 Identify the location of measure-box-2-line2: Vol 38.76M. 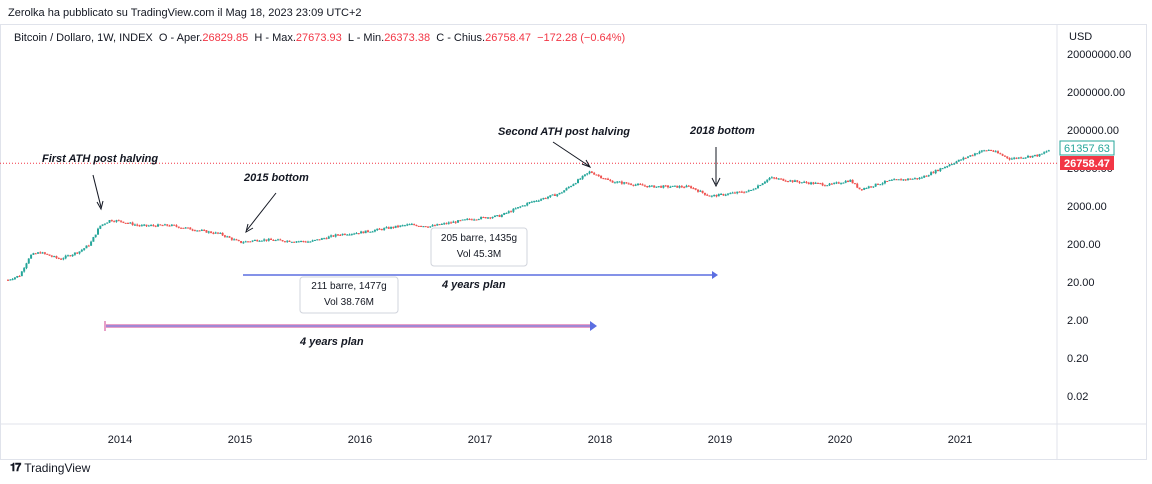
(349, 302).